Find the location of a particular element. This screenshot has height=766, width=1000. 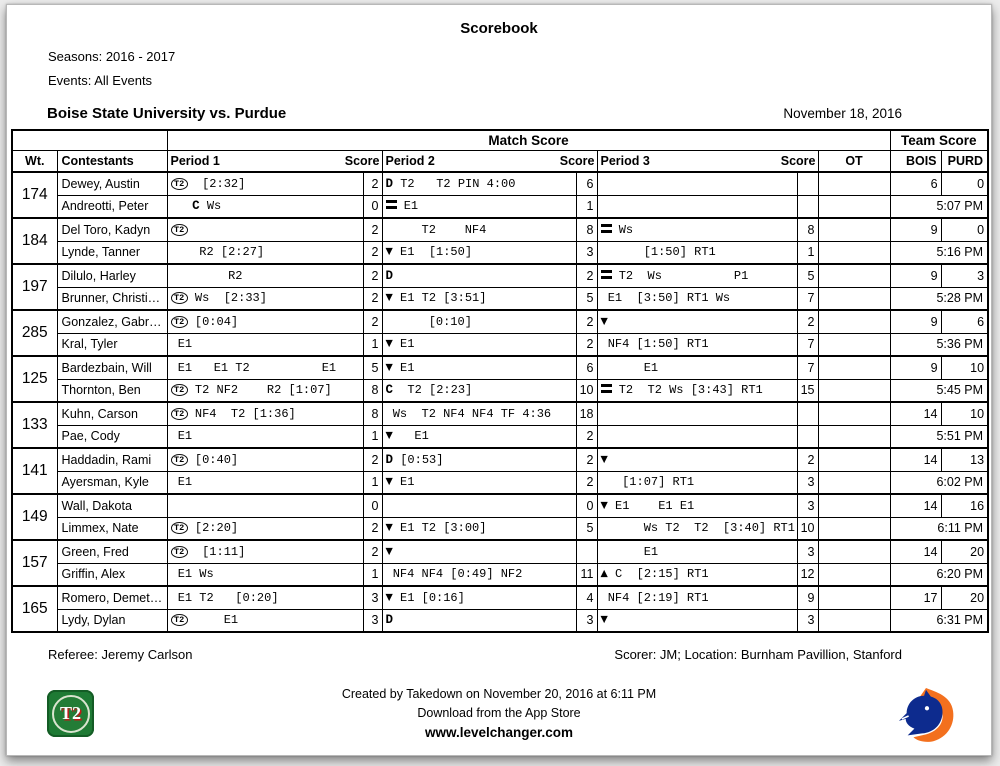

period-score: 7 is located at coordinates (807, 298).